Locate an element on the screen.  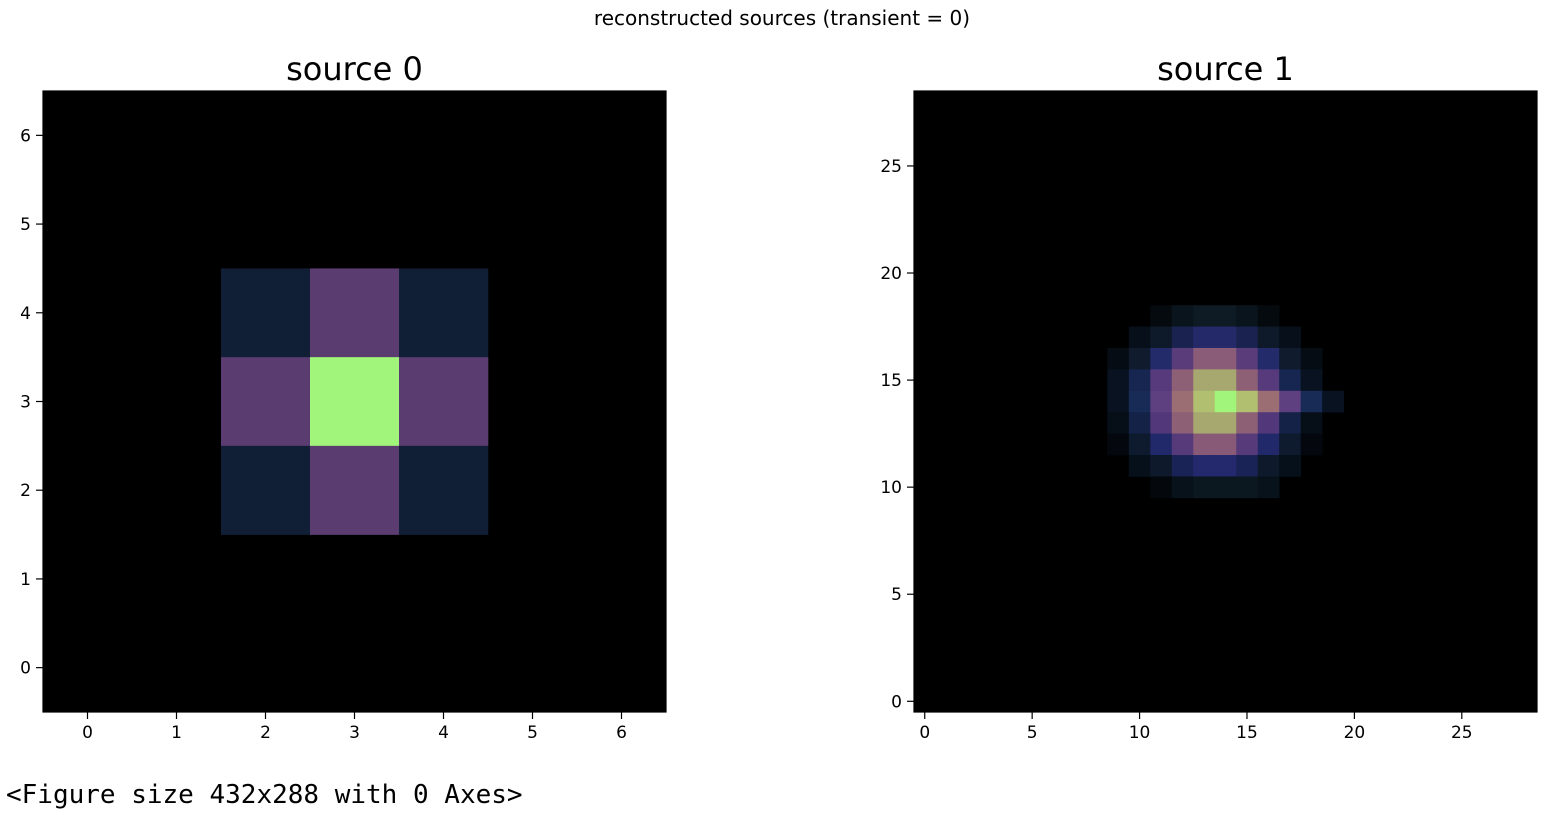
y-tick-label: 4 is located at coordinates (25, 314).